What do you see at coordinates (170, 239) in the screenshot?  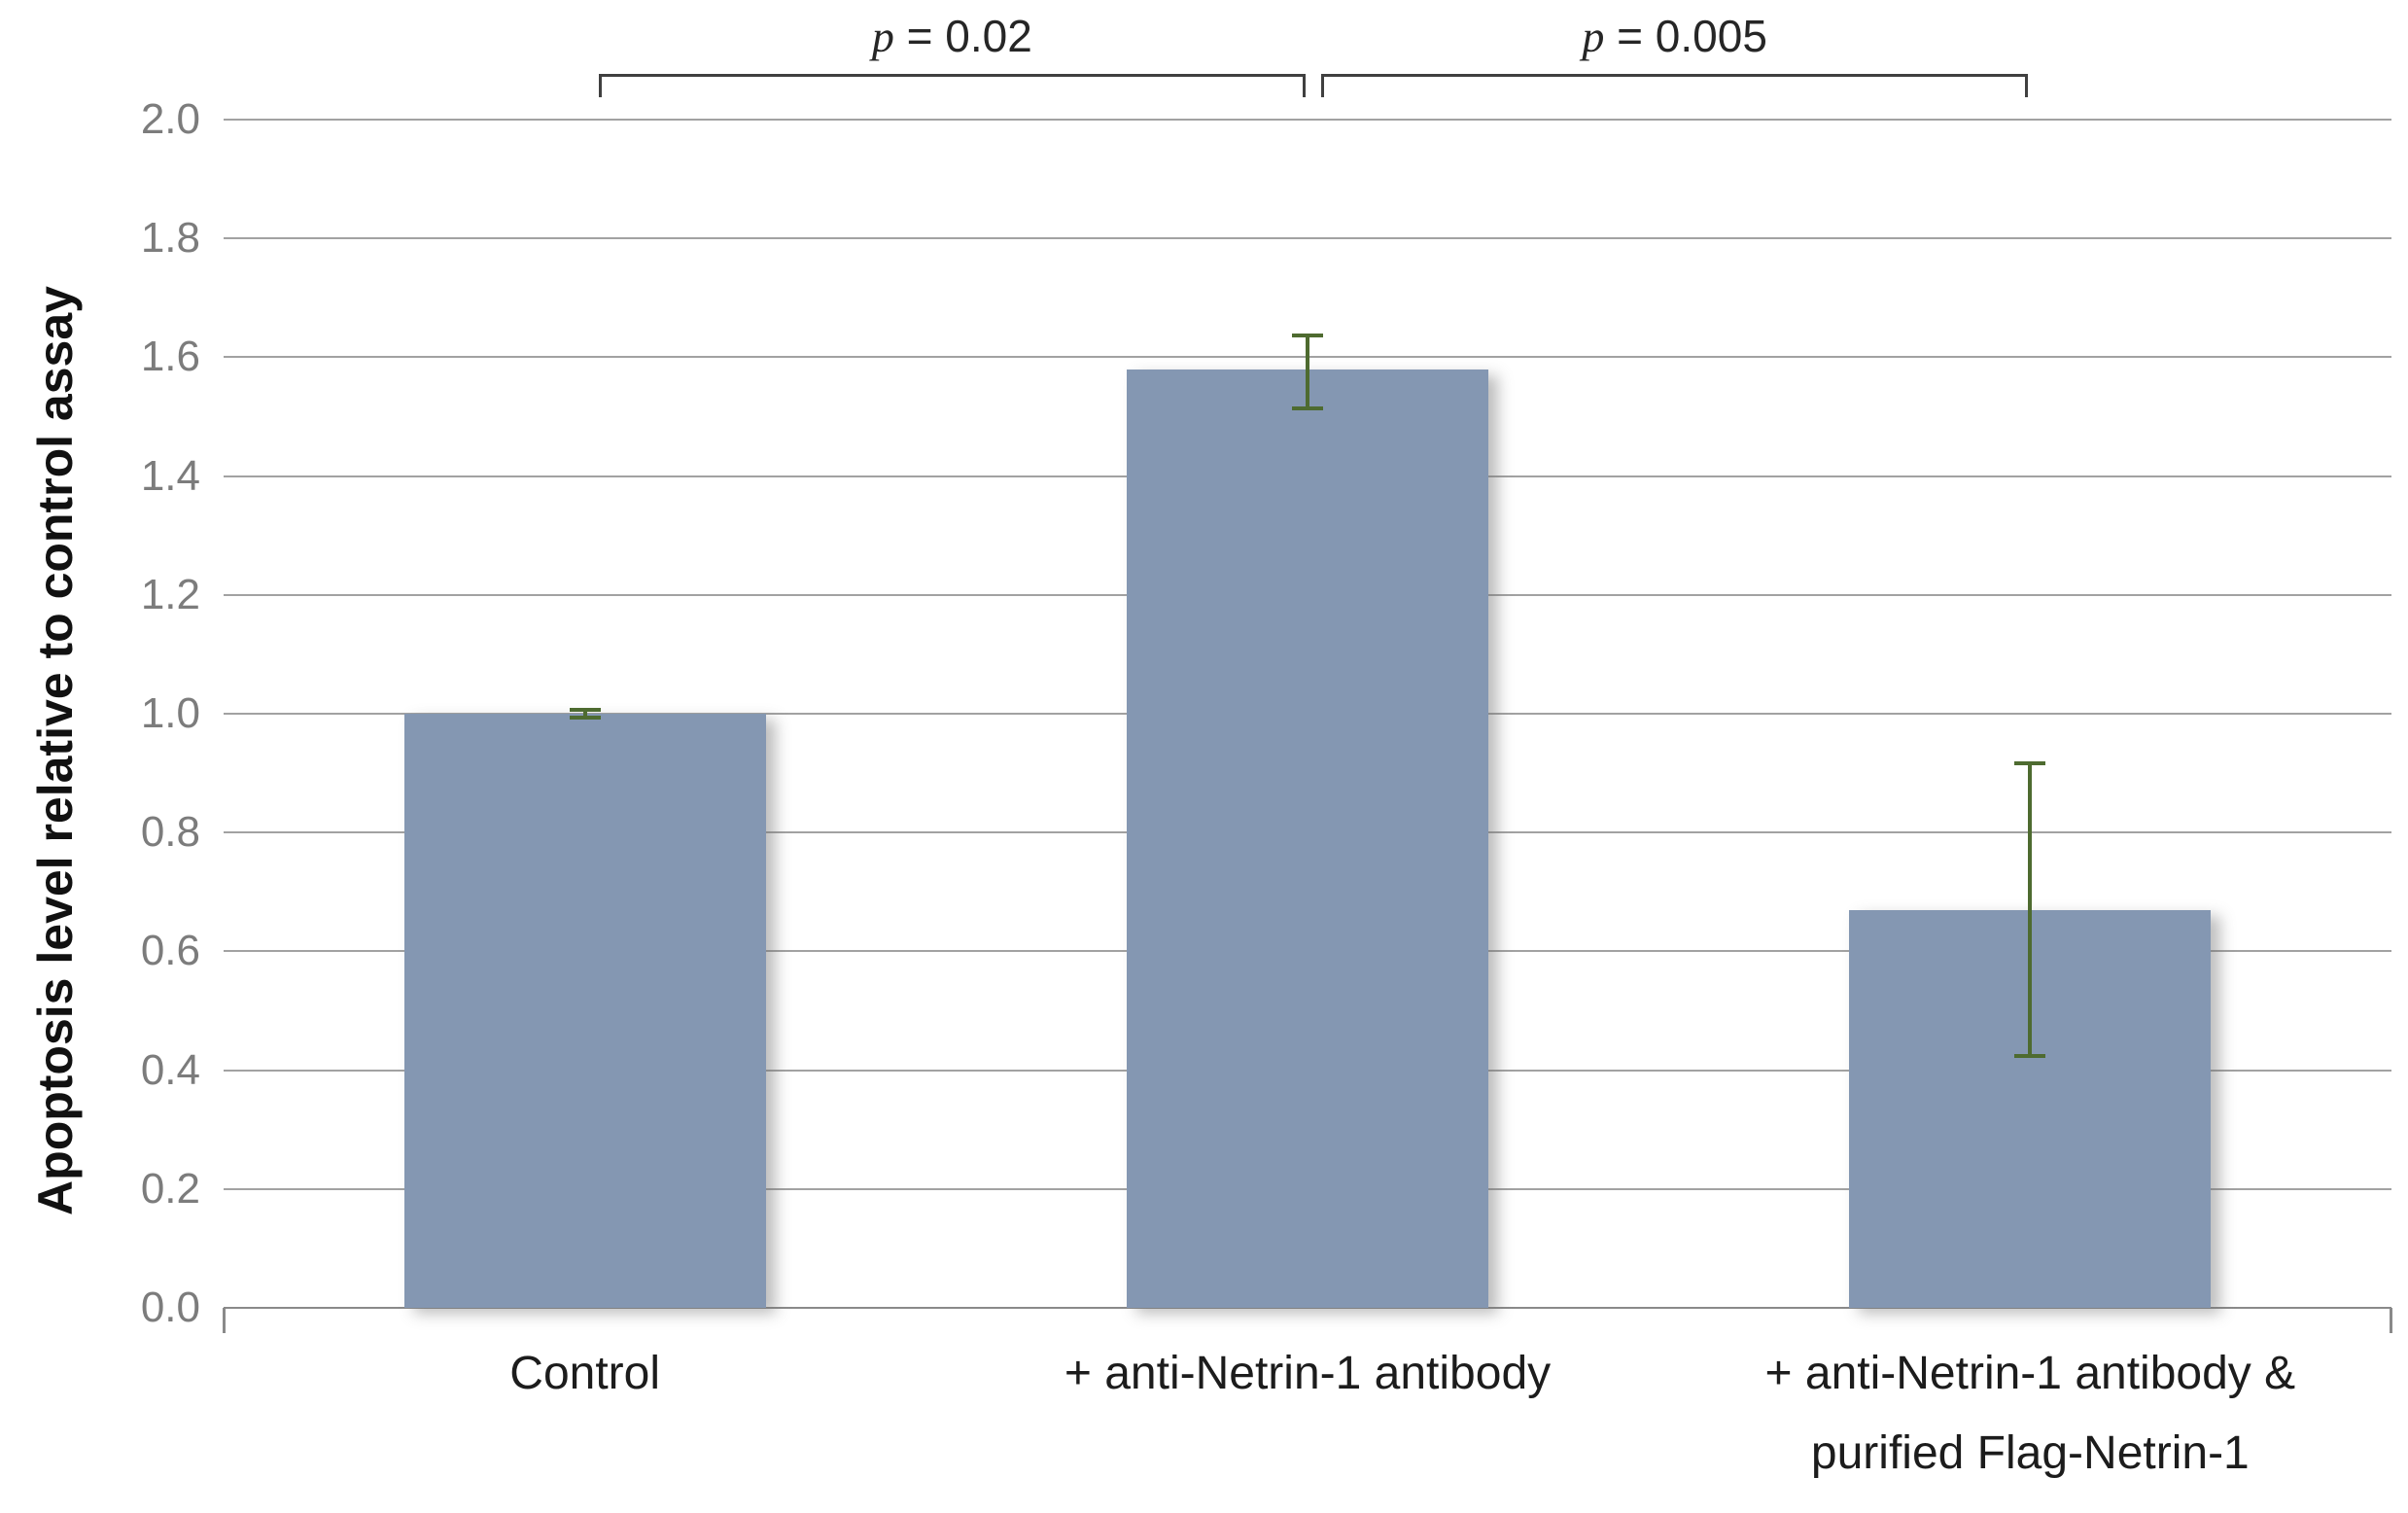 I see `y-tick-label: 1.8` at bounding box center [170, 239].